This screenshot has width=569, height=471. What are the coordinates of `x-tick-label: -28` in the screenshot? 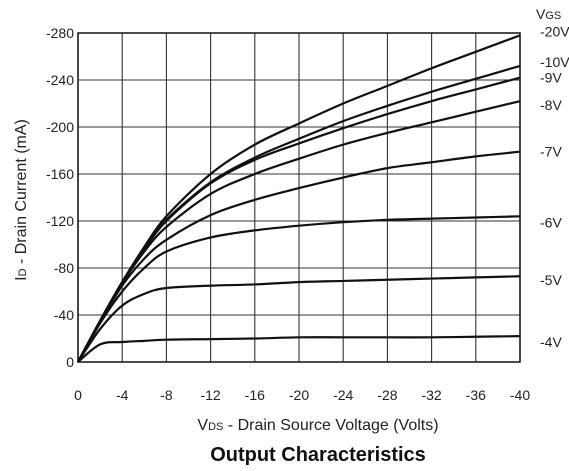 It's located at (387, 395).